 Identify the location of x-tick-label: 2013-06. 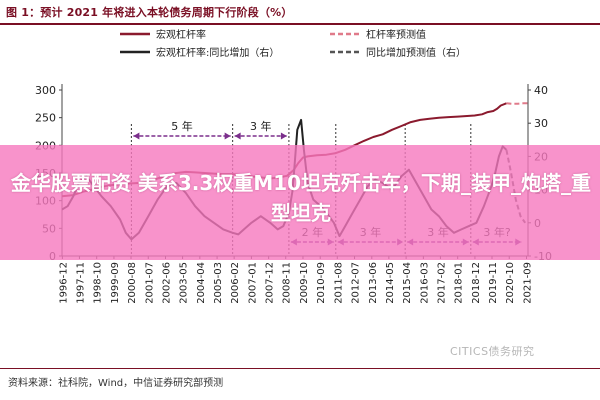
(373, 283).